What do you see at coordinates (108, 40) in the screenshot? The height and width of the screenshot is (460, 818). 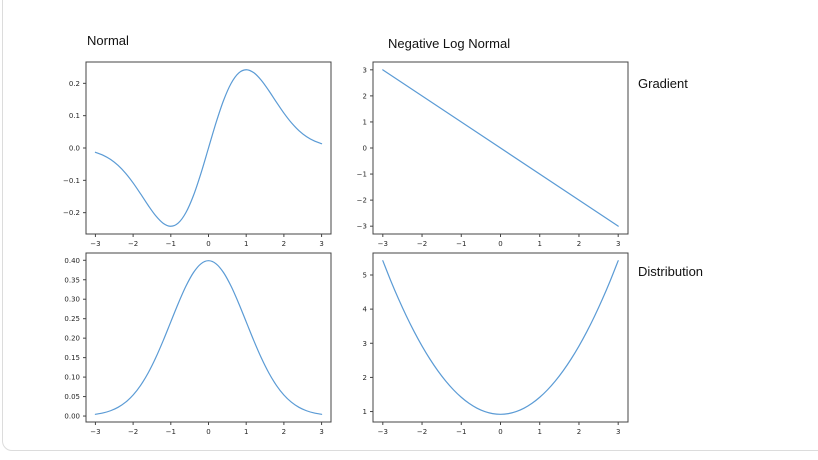 I see `column-title-normal: Normal` at bounding box center [108, 40].